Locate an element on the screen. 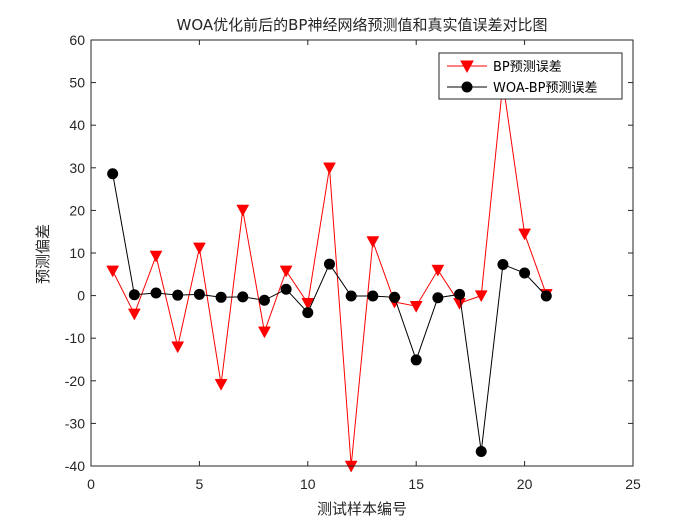 The image size is (700, 525). y-axis-label: 预测偏差 is located at coordinates (43, 254).